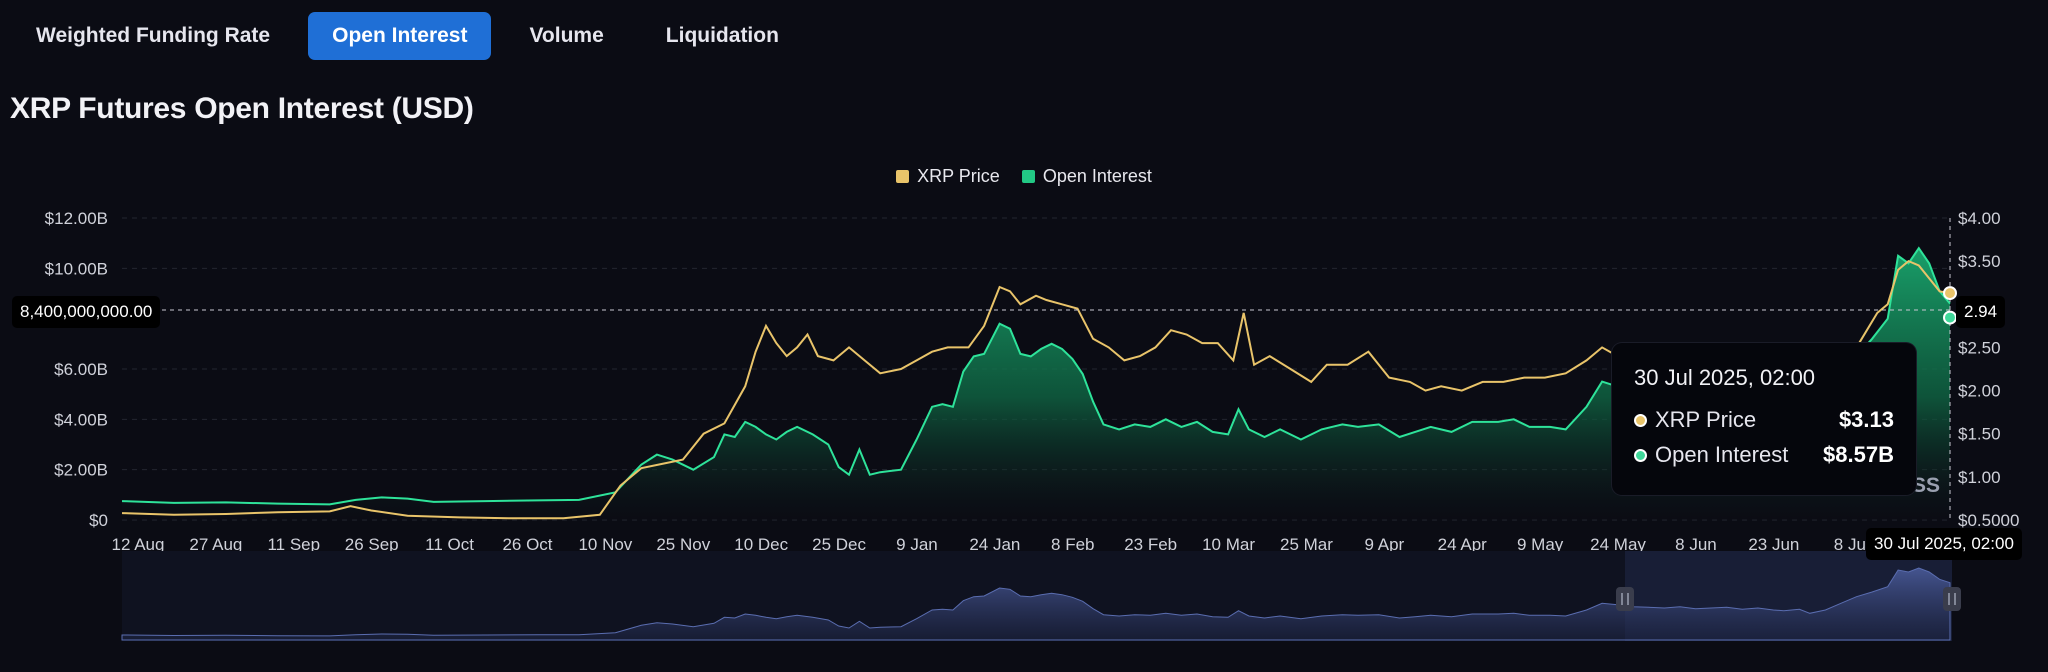 The width and height of the screenshot is (2048, 672). Describe the element at coordinates (1866, 419) in the screenshot. I see `tooltip-value-price: $3.13` at that location.